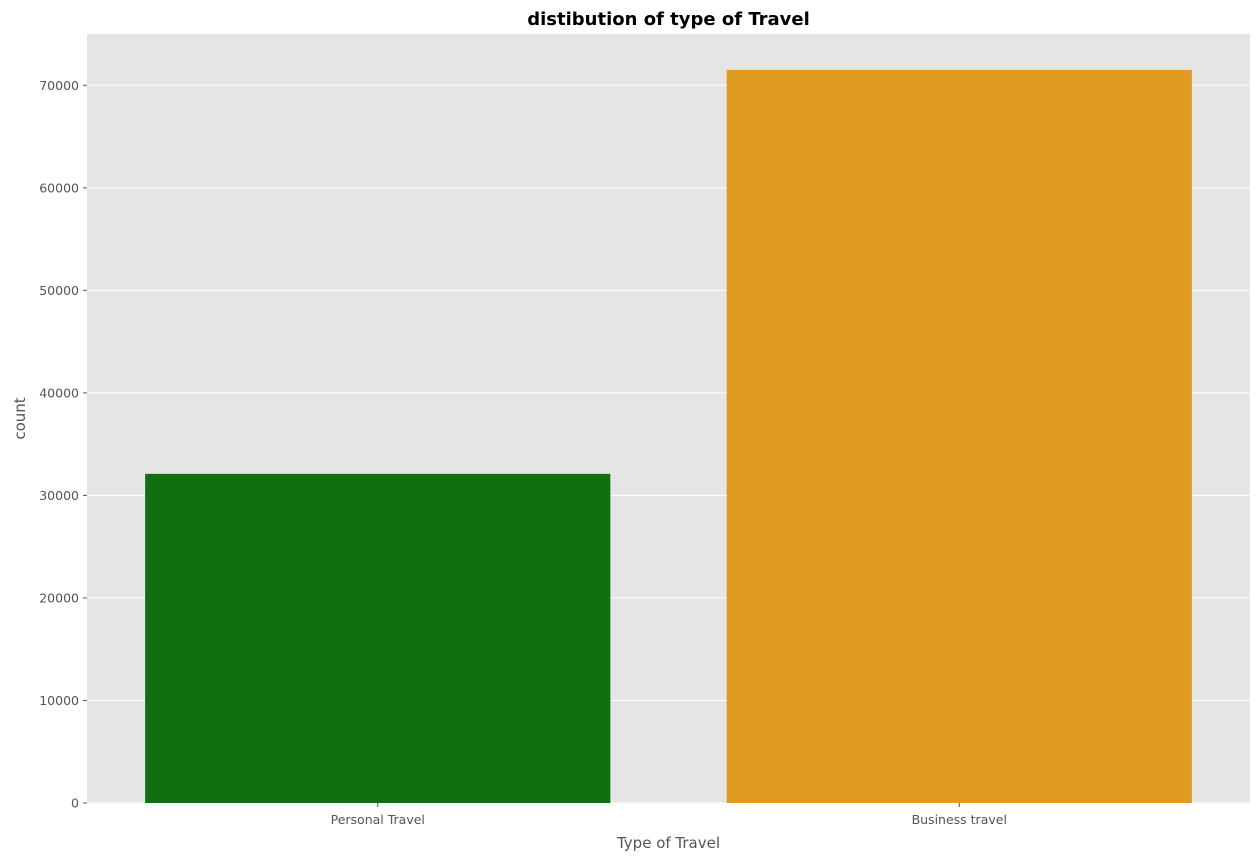  Describe the element at coordinates (59, 700) in the screenshot. I see `y-tick-label: 10000` at that location.